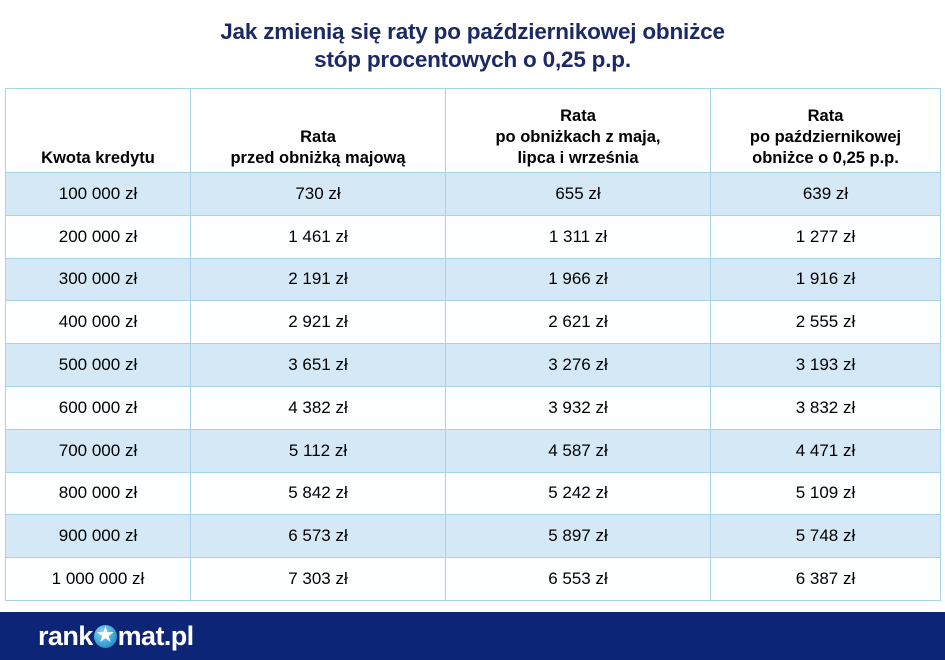 The width and height of the screenshot is (945, 660). What do you see at coordinates (98, 130) in the screenshot?
I see `column-header-loan-amount: Kwota kredytu` at bounding box center [98, 130].